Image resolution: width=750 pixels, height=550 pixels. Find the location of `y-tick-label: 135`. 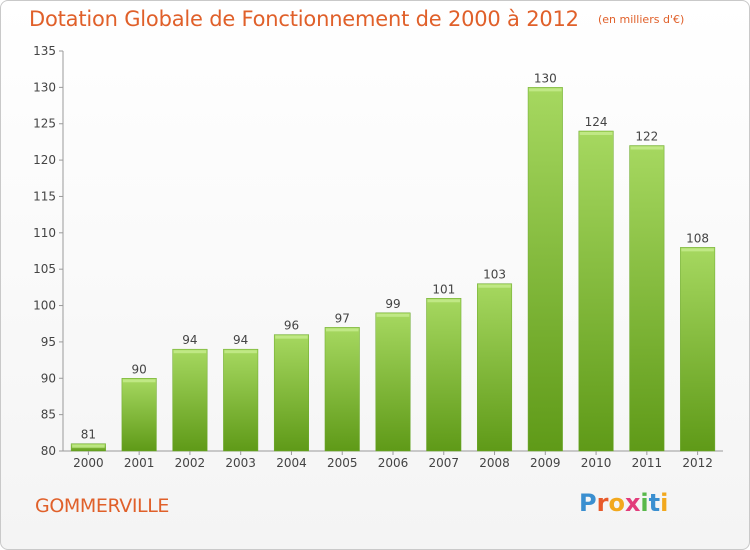

y-tick-label: 135 is located at coordinates (44, 51).